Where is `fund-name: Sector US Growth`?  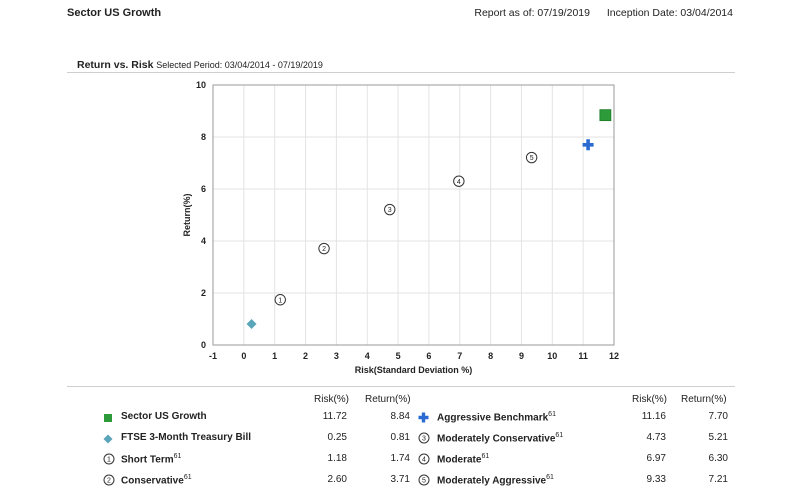 fund-name: Sector US Growth is located at coordinates (114, 13).